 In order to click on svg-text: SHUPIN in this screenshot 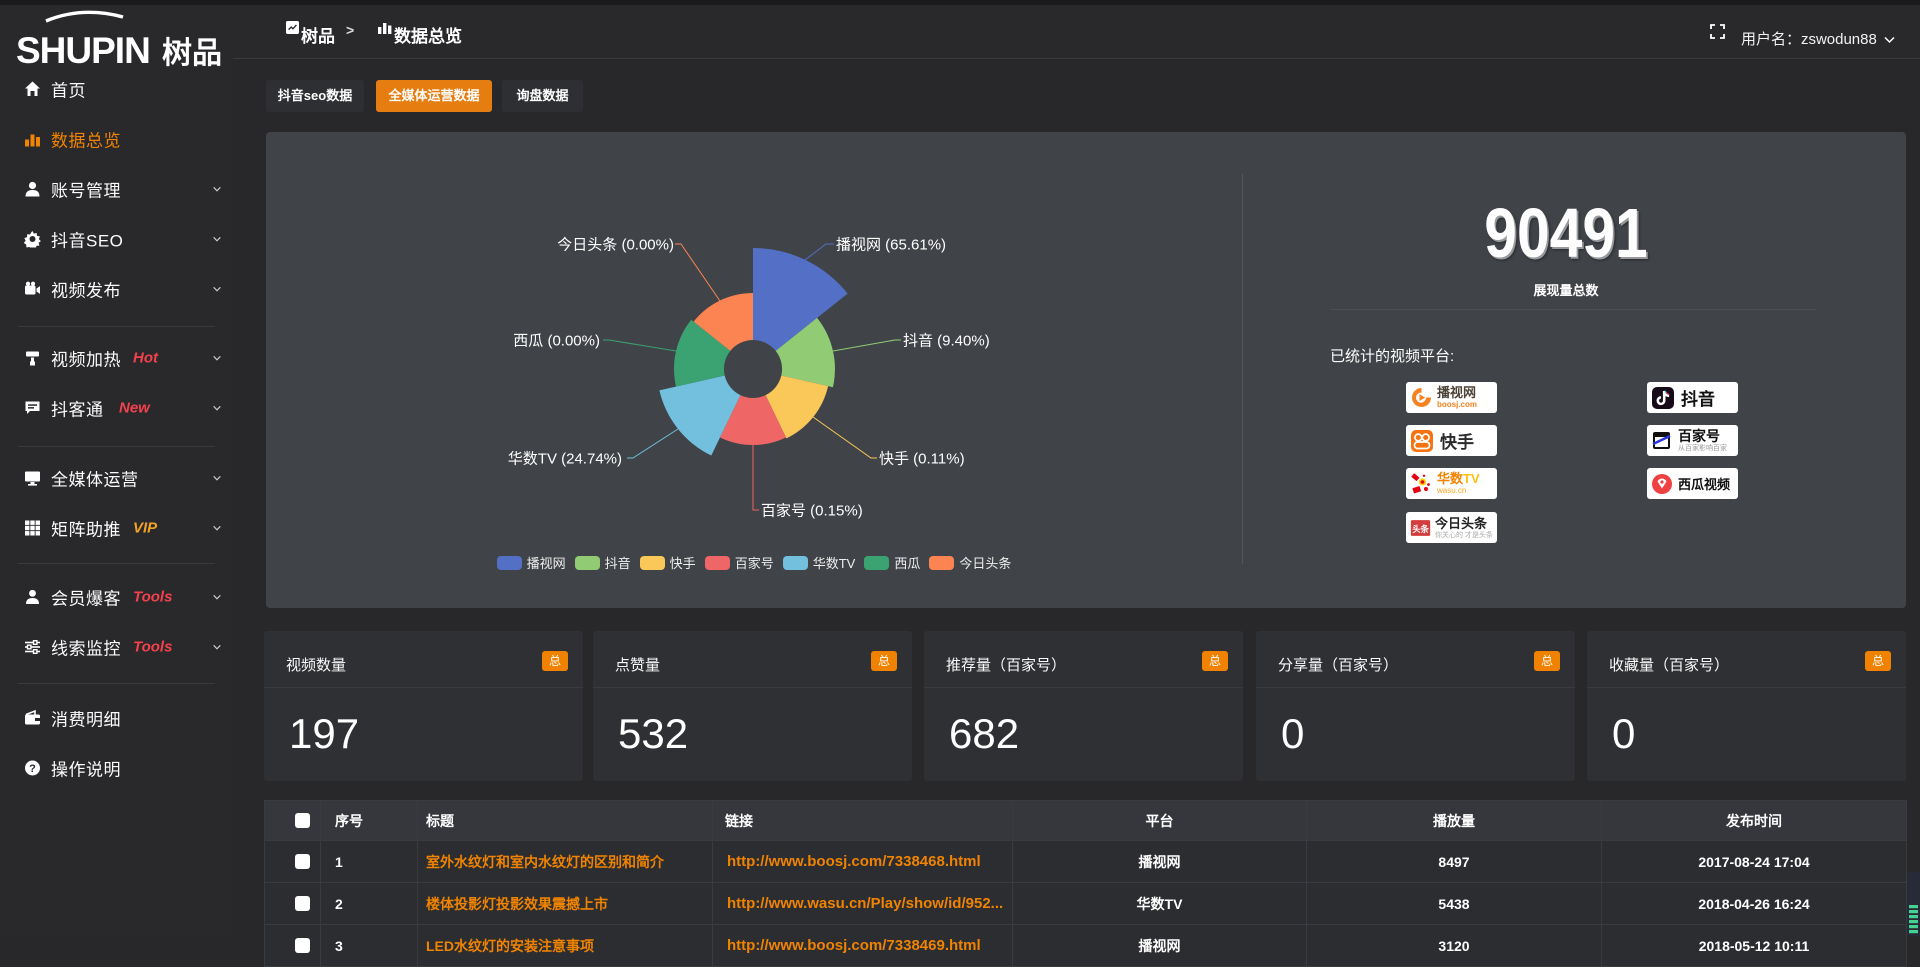, I will do `click(83, 50)`.